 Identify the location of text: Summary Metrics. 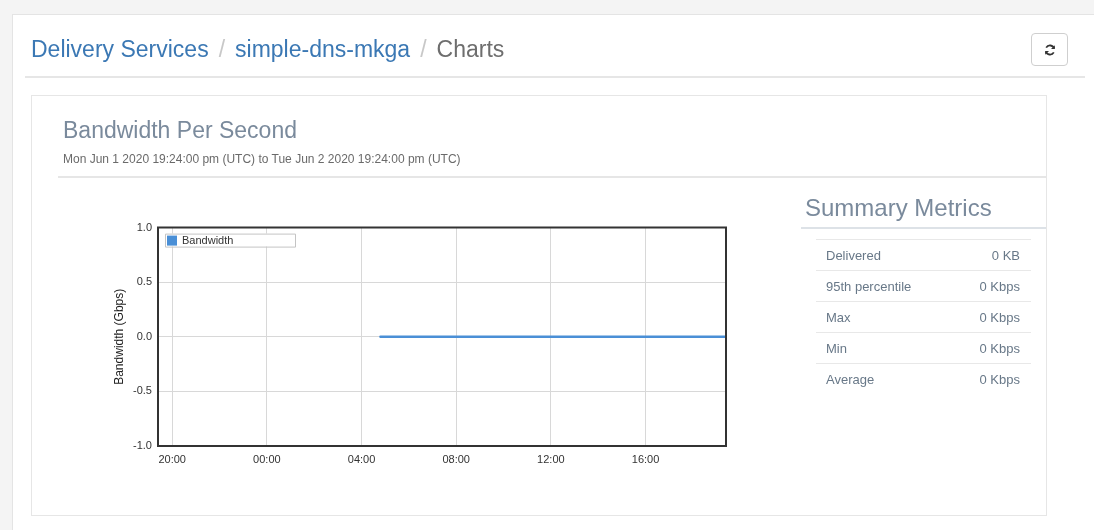
(898, 208).